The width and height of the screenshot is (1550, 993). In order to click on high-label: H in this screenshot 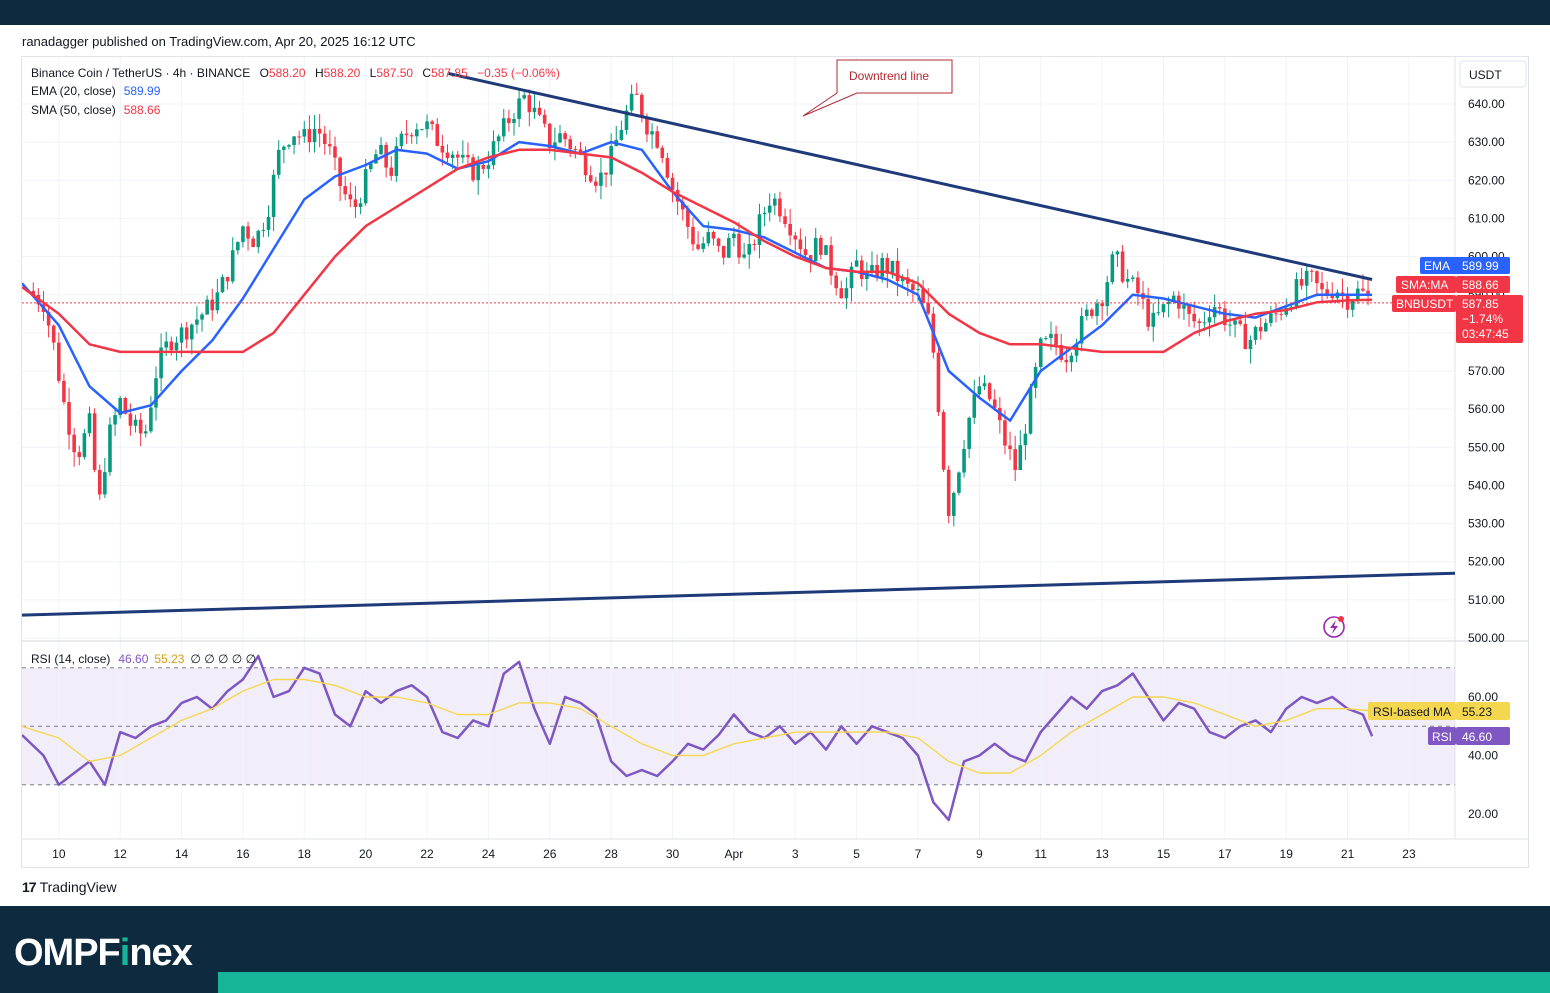, I will do `click(319, 73)`.